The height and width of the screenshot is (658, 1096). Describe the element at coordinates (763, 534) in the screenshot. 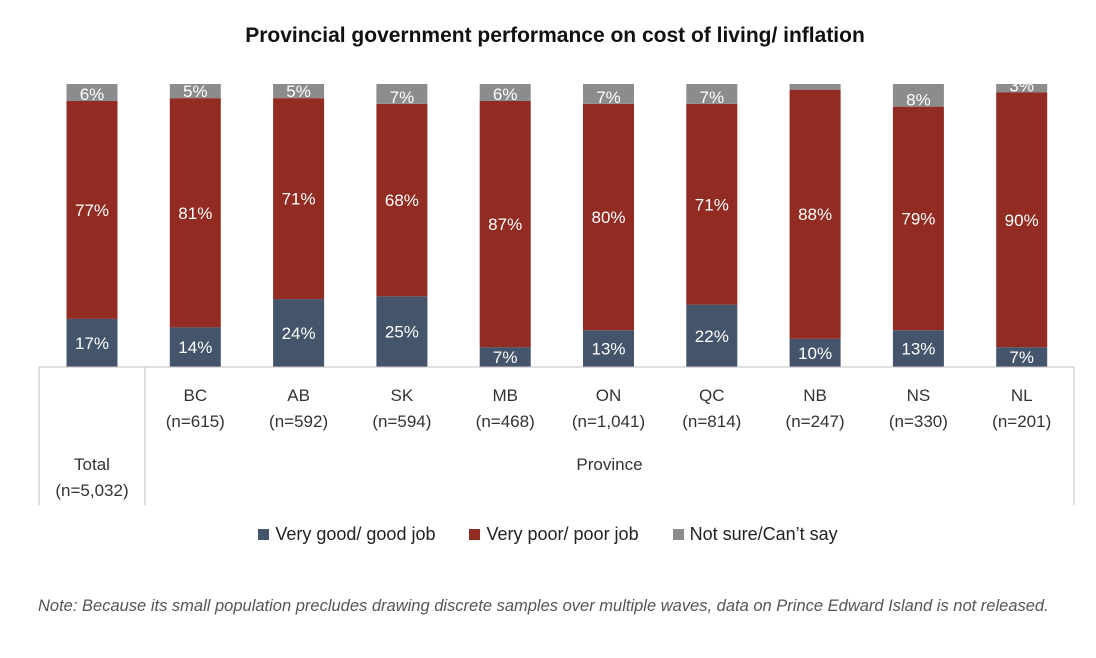

I see `legend-label-2: Not sure/Can’t say` at that location.